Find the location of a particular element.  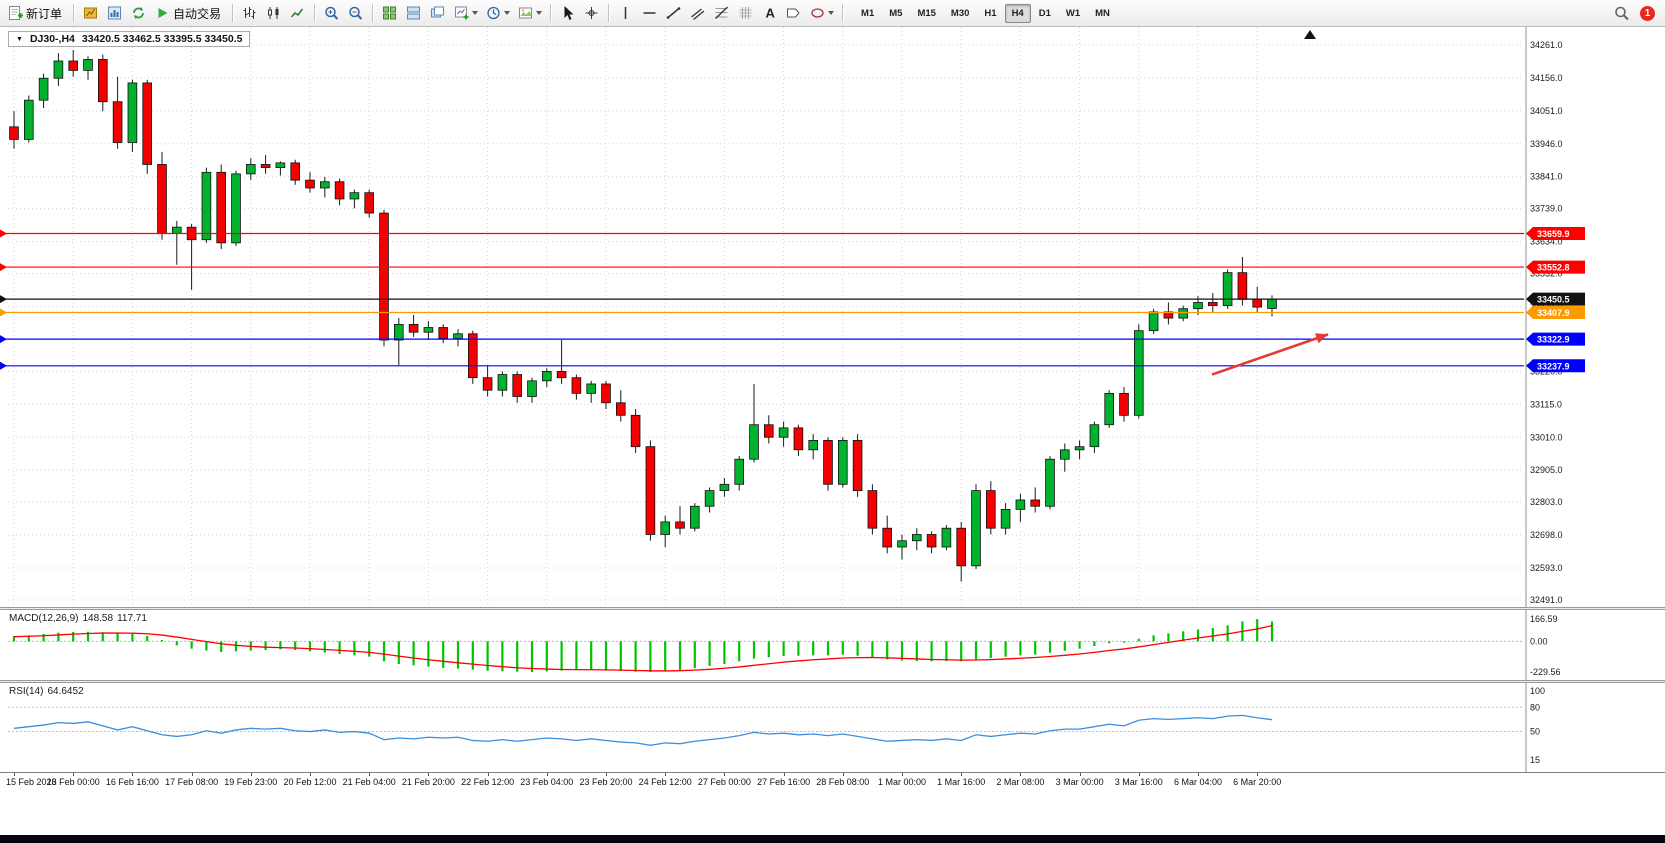

timeframe-toolbar: M1 M5 M15 M30 H1 H4 D1 W1 MN is located at coordinates (985, 13).